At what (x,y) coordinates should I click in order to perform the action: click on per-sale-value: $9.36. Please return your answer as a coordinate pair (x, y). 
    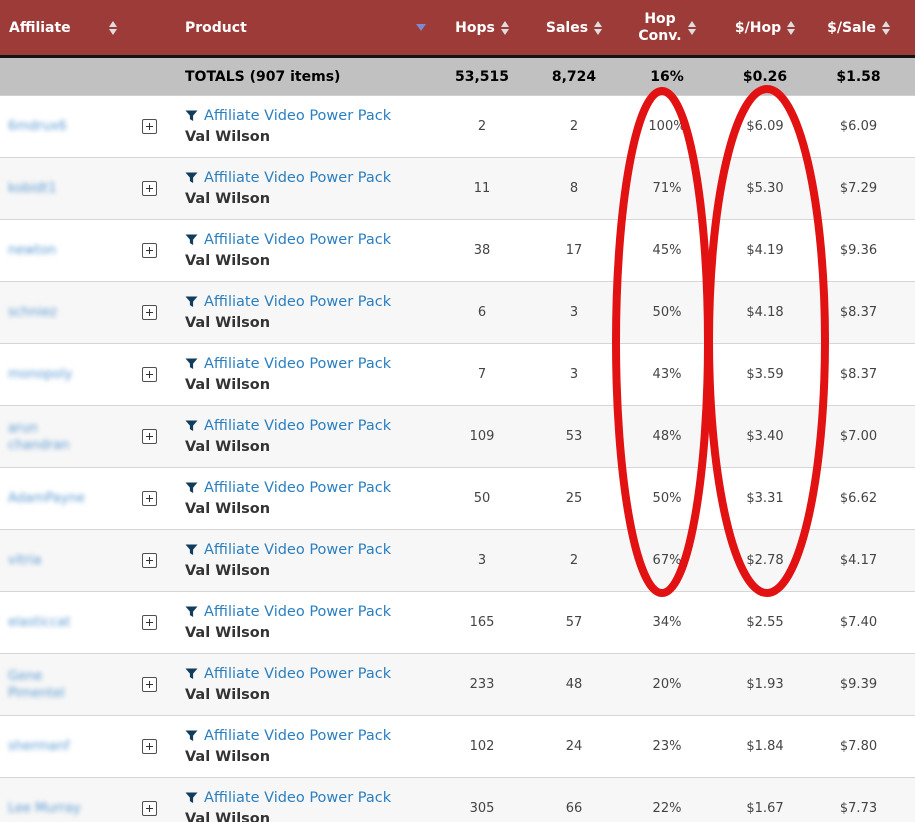
    Looking at the image, I should click on (858, 250).